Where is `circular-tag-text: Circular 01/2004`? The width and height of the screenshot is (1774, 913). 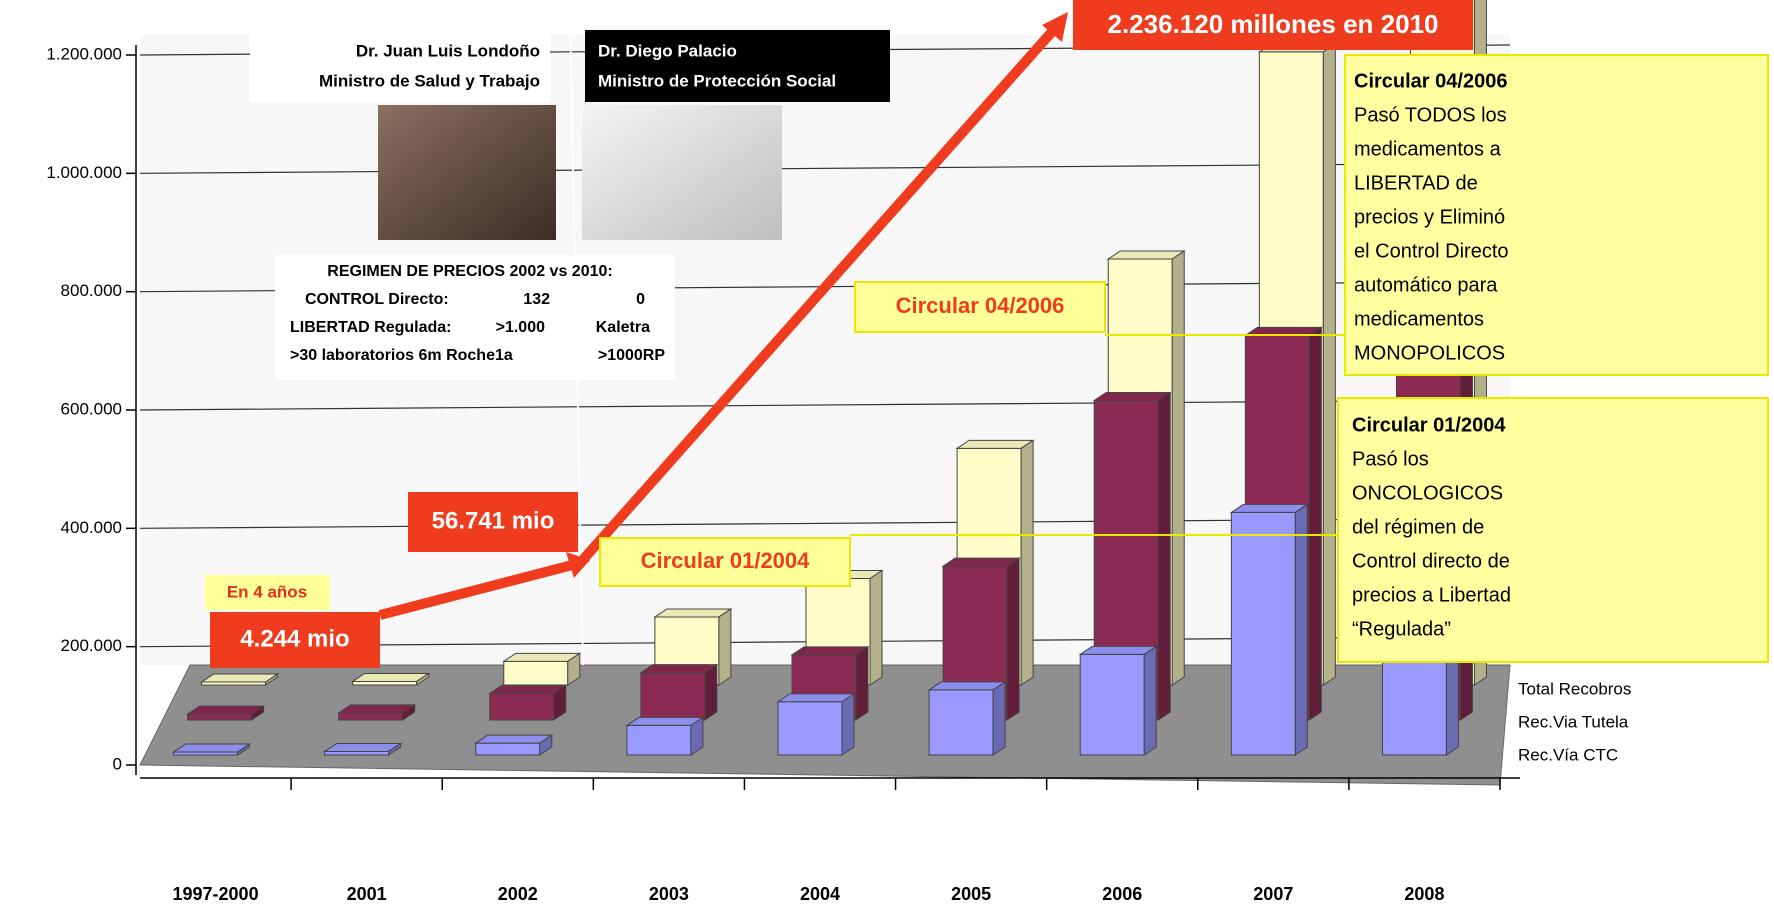
circular-tag-text: Circular 01/2004 is located at coordinates (726, 560).